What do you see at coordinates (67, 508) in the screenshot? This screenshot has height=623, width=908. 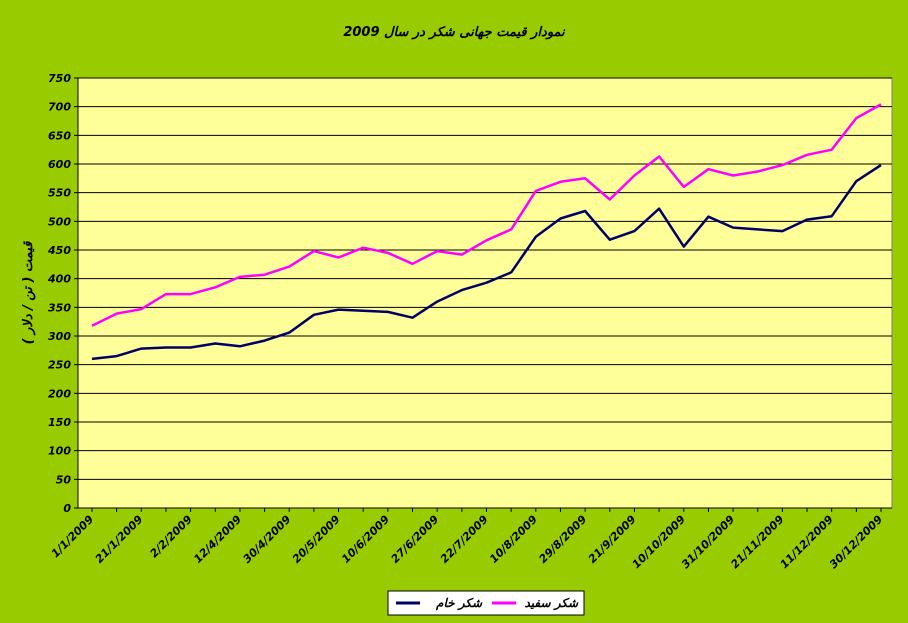 I see `y-tick-label: 0` at bounding box center [67, 508].